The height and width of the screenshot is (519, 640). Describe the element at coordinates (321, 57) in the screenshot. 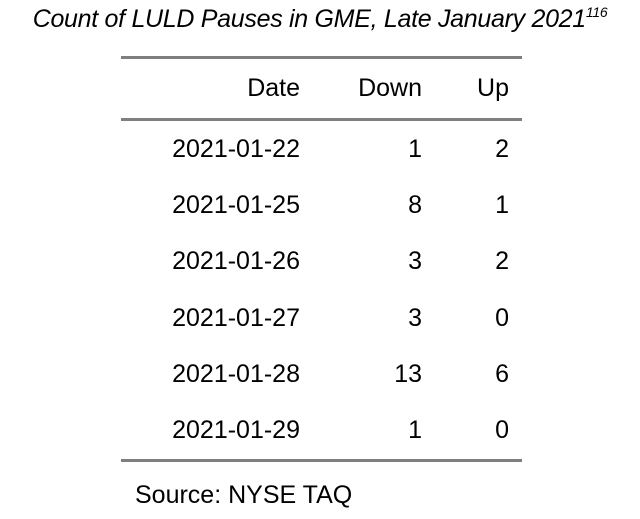

I see `table-top-rule` at that location.